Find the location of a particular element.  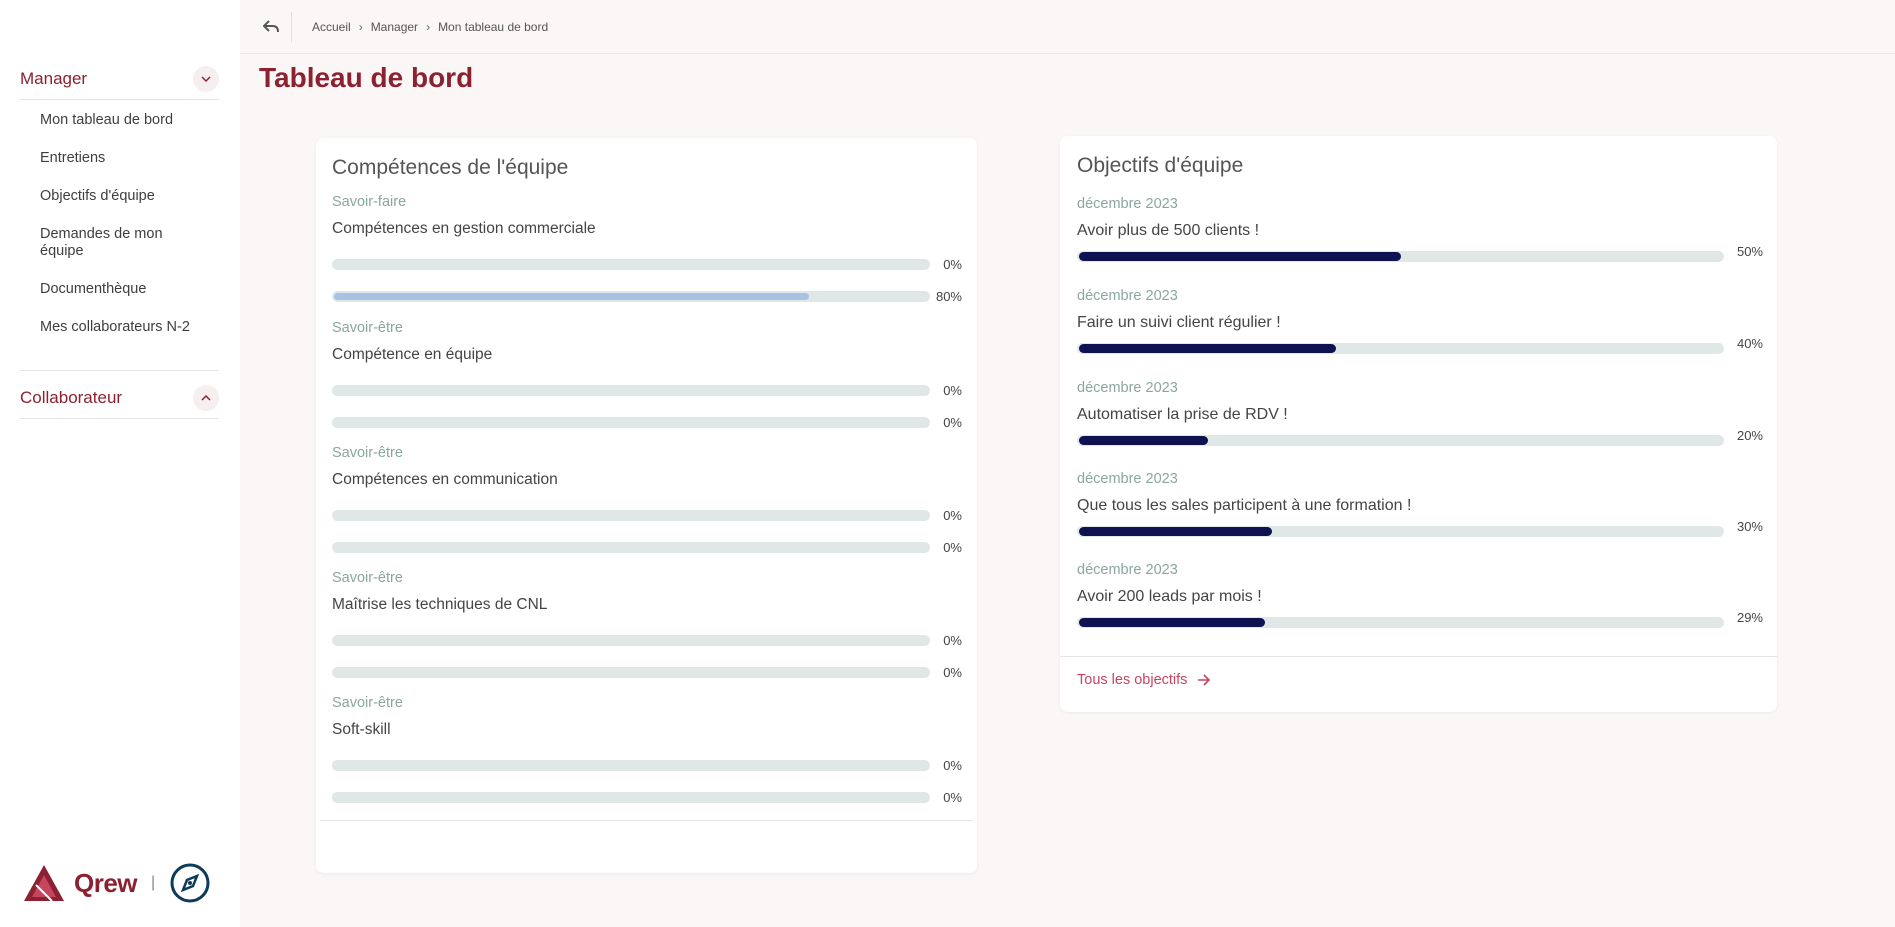

objective-name: Avoir 200 leads par mois ! is located at coordinates (1169, 596).